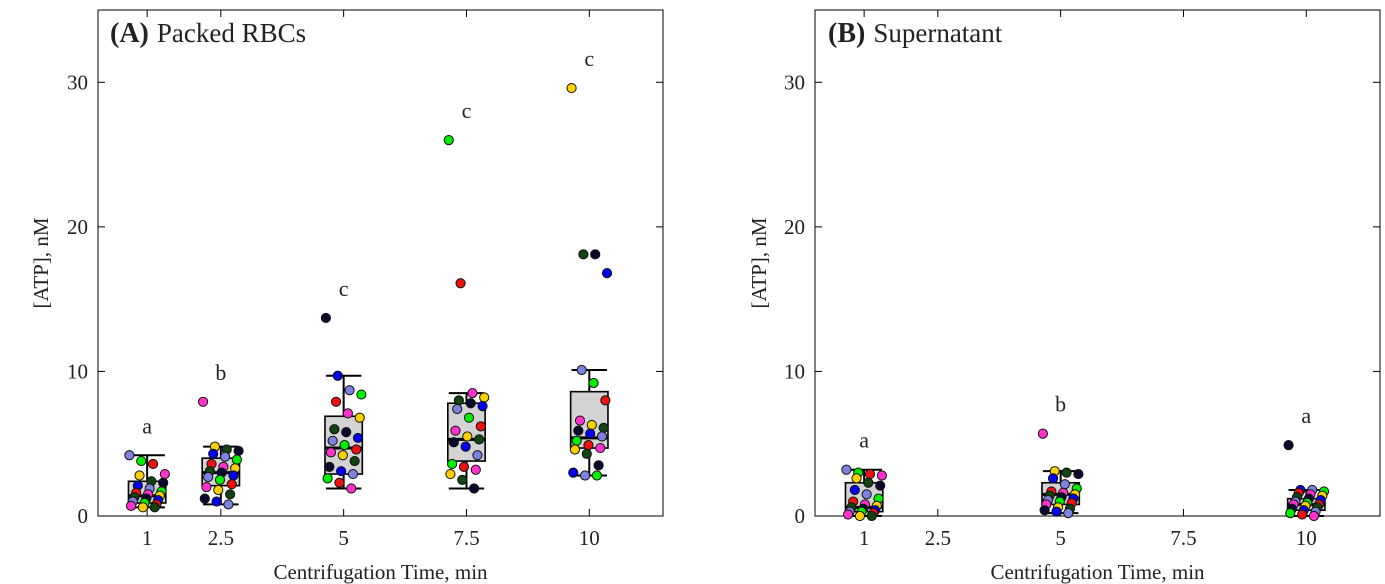 This screenshot has width=1385, height=584. Describe the element at coordinates (1060, 538) in the screenshot. I see `x-tick-label: 5` at that location.